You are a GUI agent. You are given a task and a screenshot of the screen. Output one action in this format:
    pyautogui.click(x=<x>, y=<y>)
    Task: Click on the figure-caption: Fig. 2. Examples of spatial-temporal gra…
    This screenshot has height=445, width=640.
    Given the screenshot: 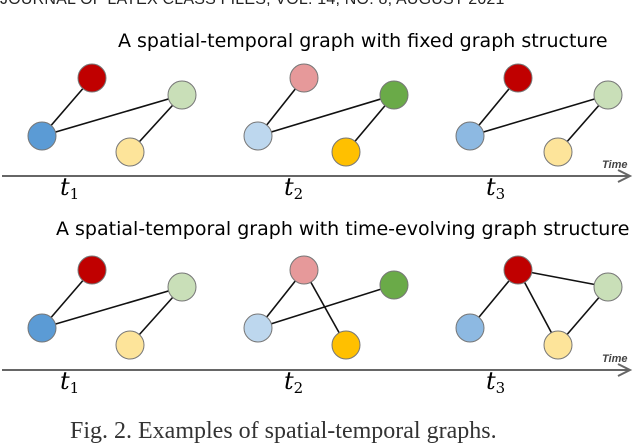 What is the action you would take?
    pyautogui.click(x=283, y=431)
    